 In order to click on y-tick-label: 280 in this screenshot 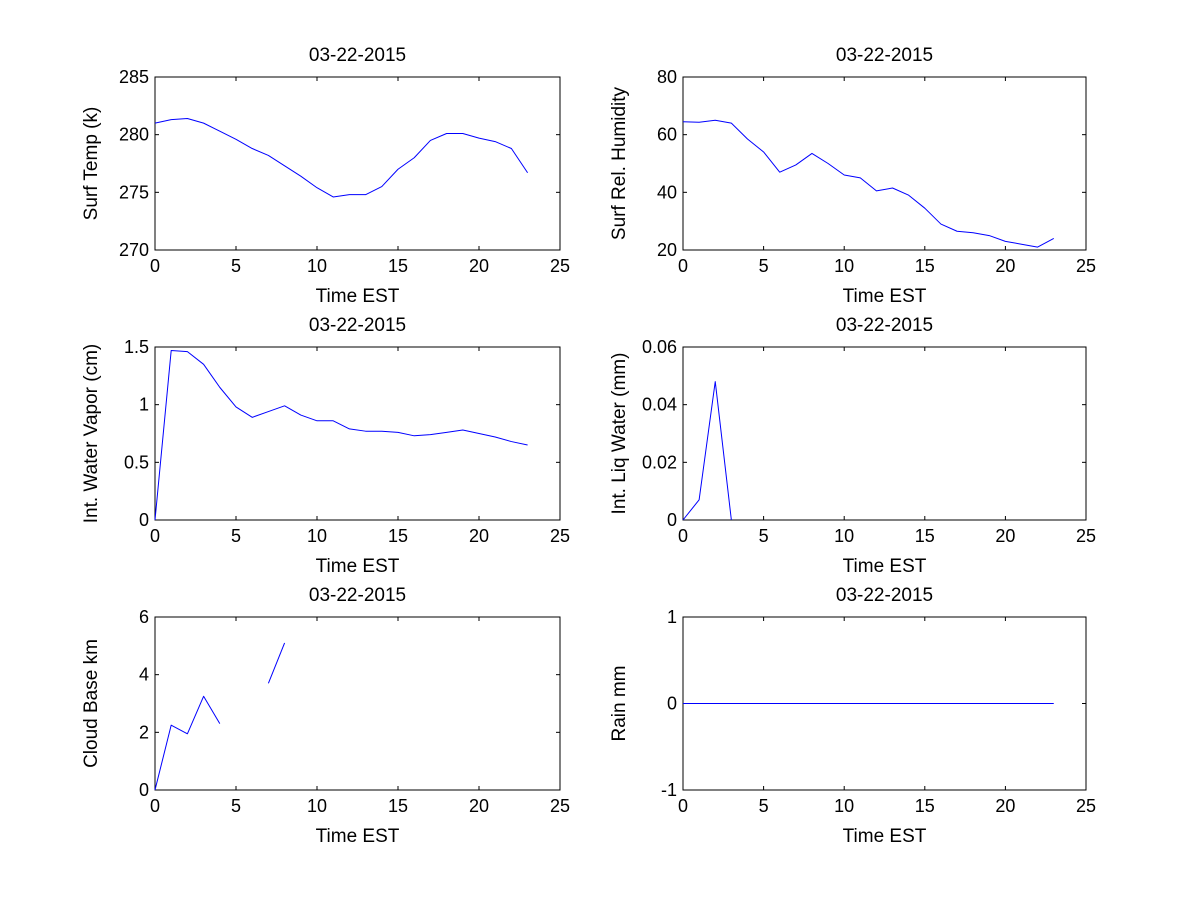, I will do `click(134, 135)`.